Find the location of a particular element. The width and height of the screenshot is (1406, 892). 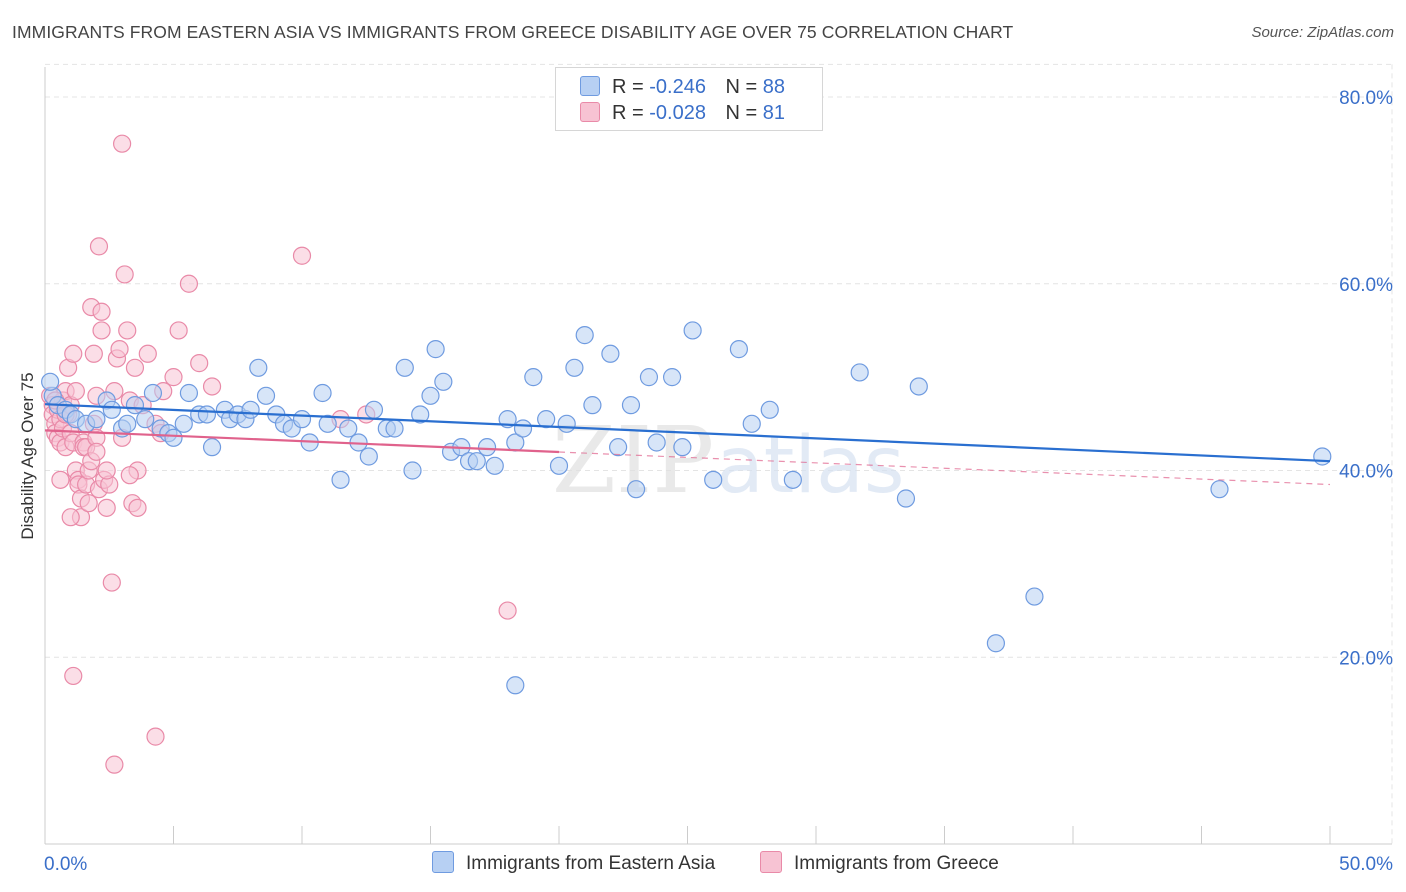

legend-r-label: R = is located at coordinates (628, 87).